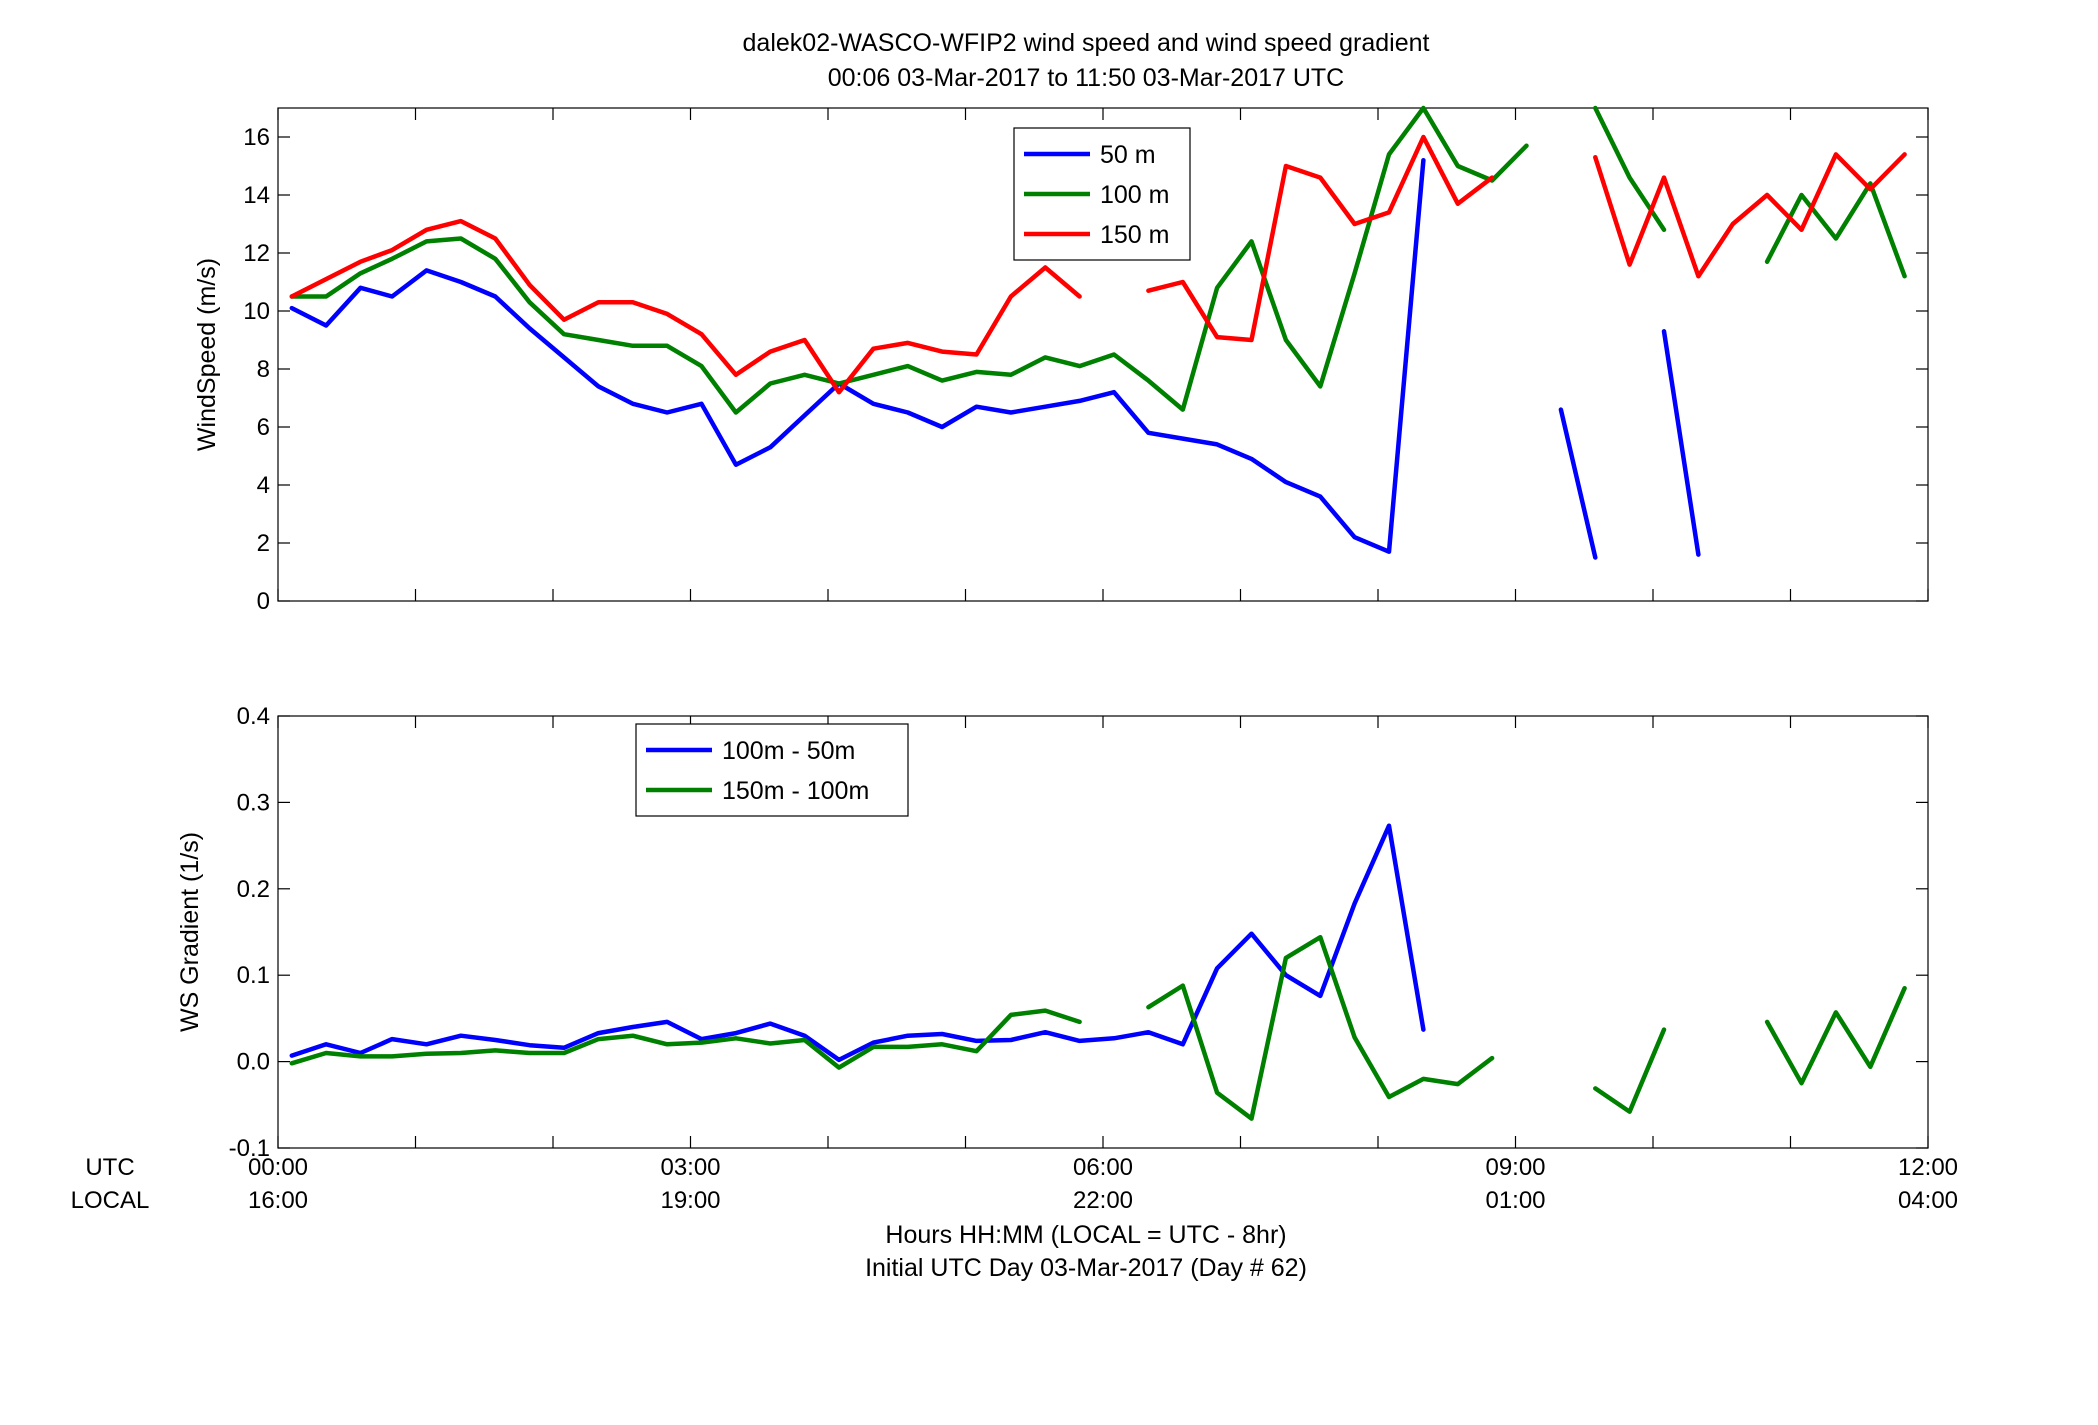 This screenshot has width=2098, height=1425. I want to click on gradient-y-tick-label: 0.1, so click(253, 975).